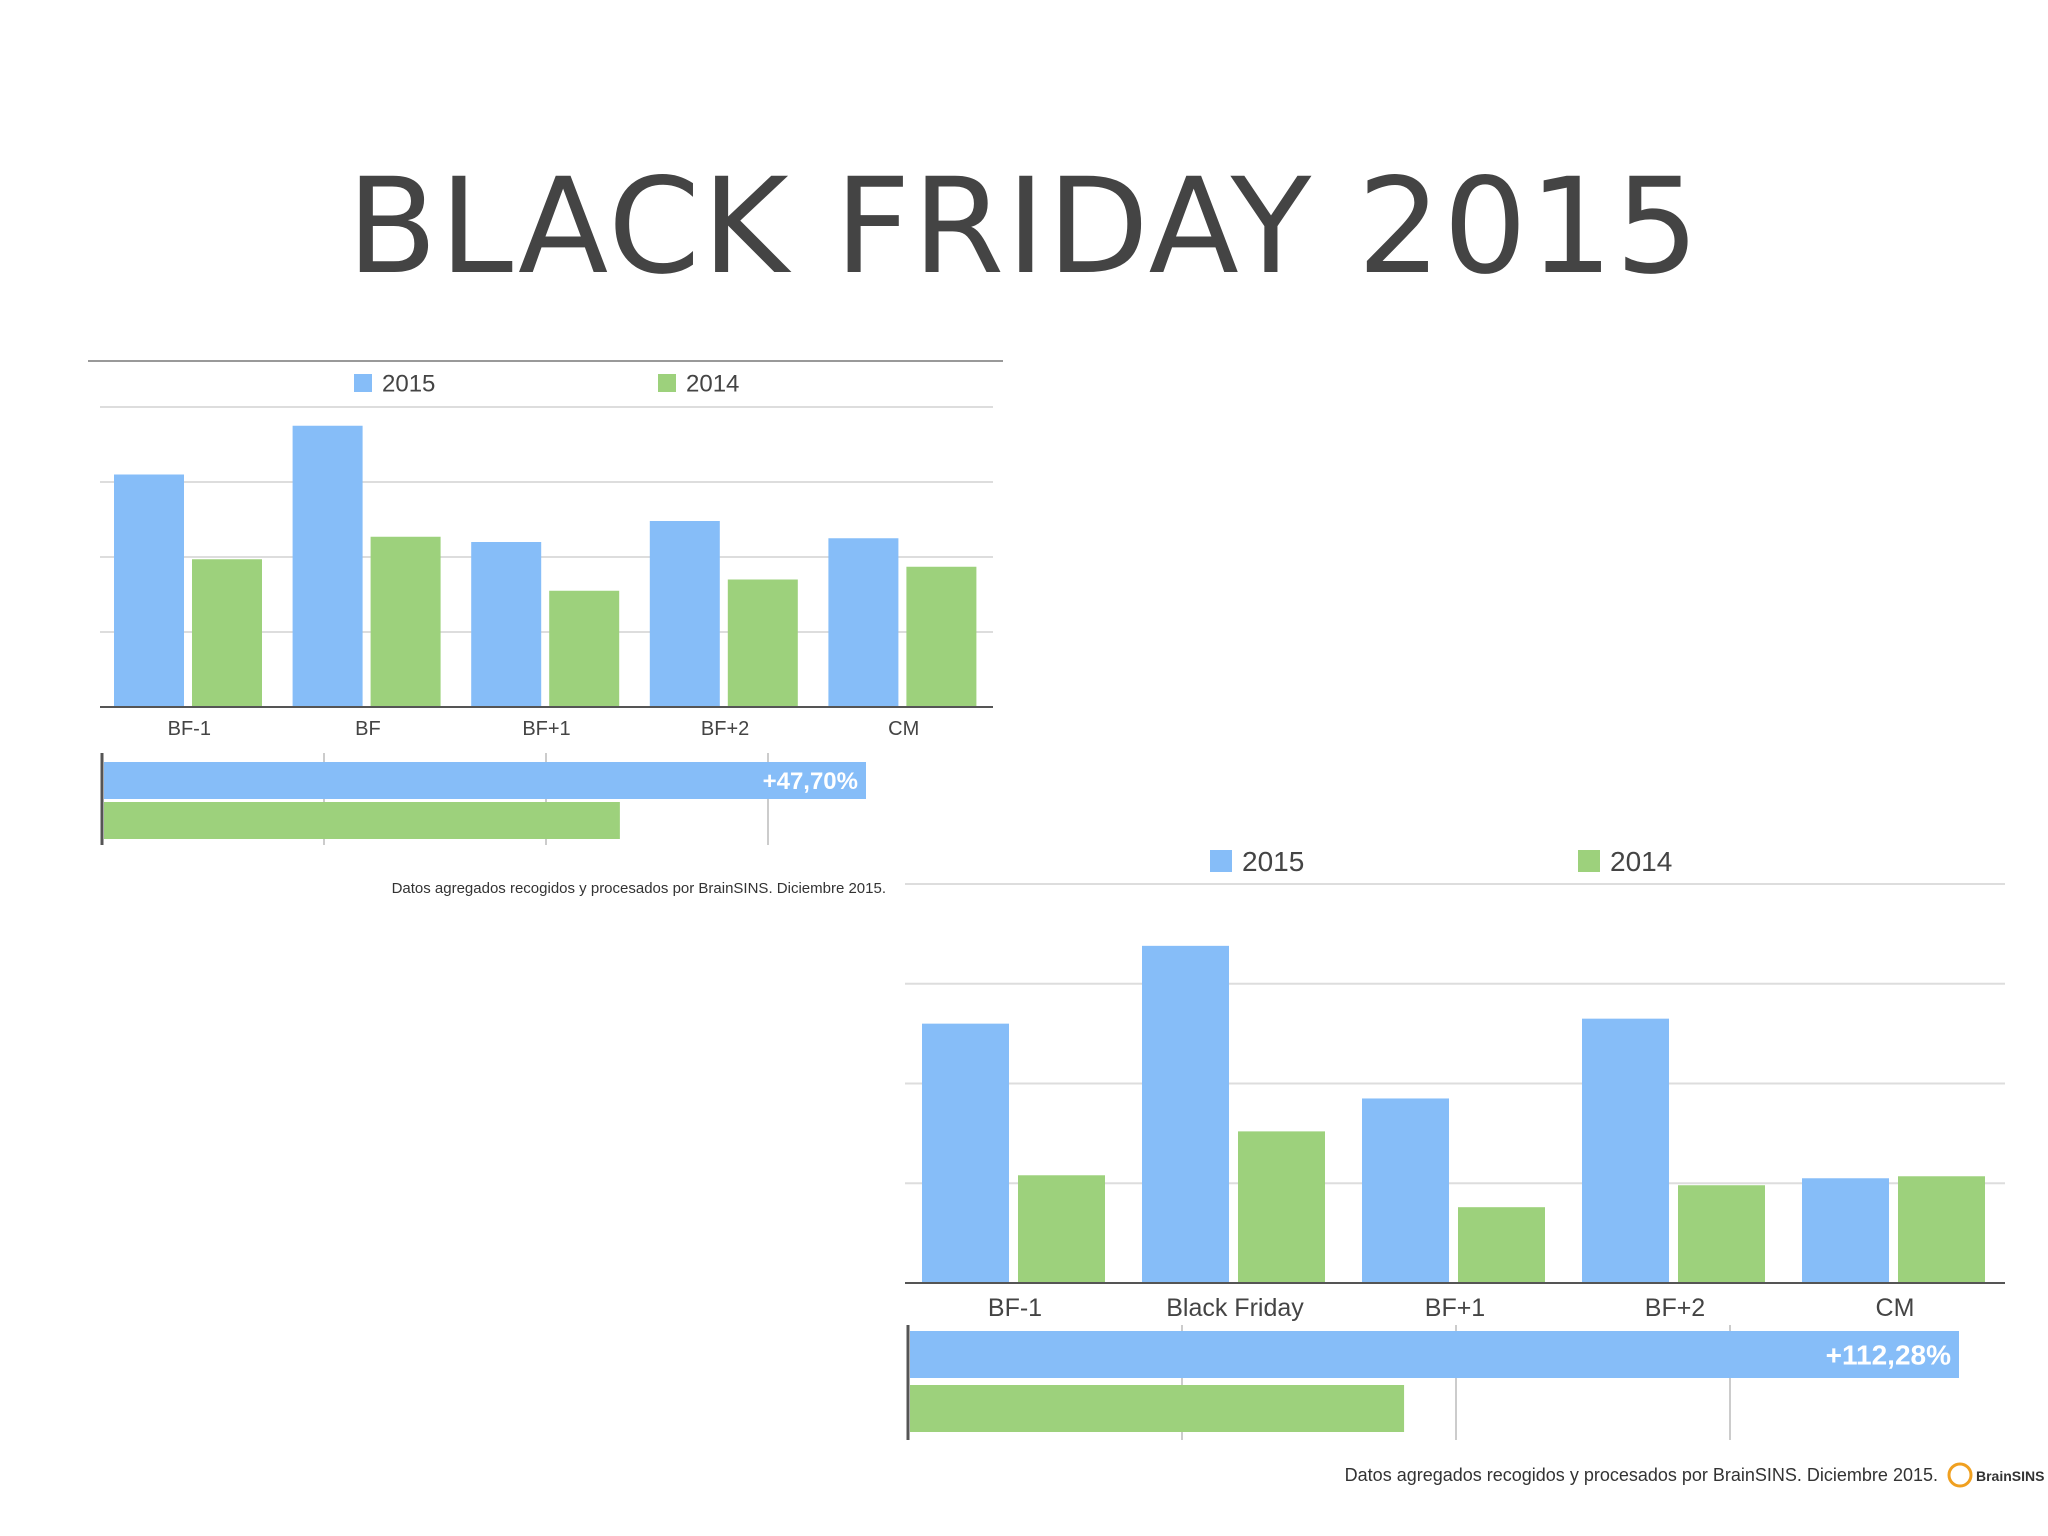  Describe the element at coordinates (368, 729) in the screenshot. I see `x-tick-label: BF` at that location.